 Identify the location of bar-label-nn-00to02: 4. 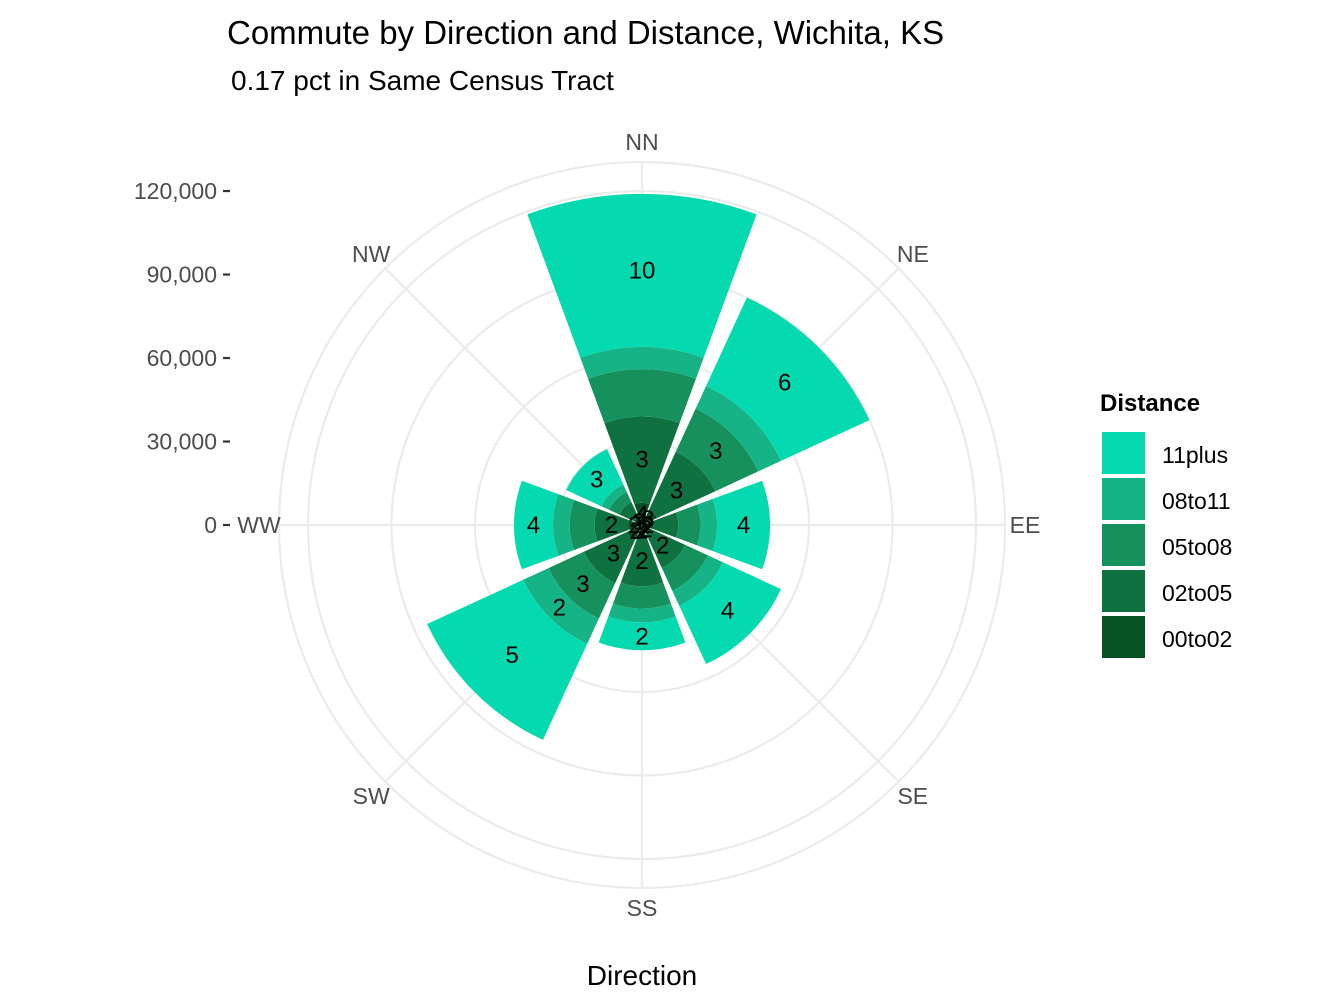
(641, 514).